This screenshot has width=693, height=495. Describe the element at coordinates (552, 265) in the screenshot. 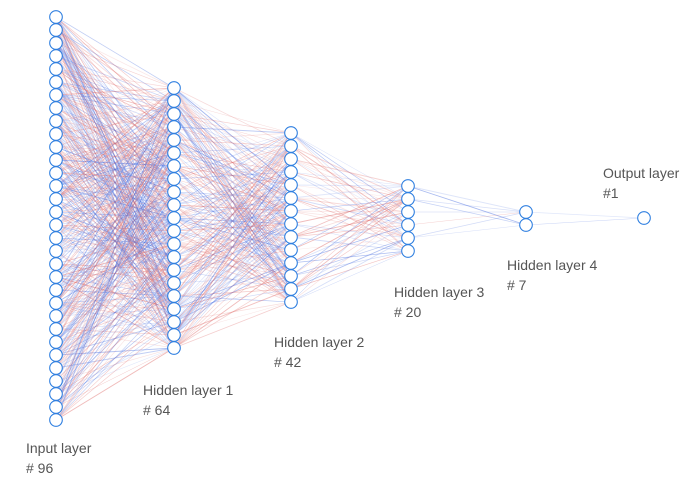

I see `layer-name: Hidden layer 4` at that location.